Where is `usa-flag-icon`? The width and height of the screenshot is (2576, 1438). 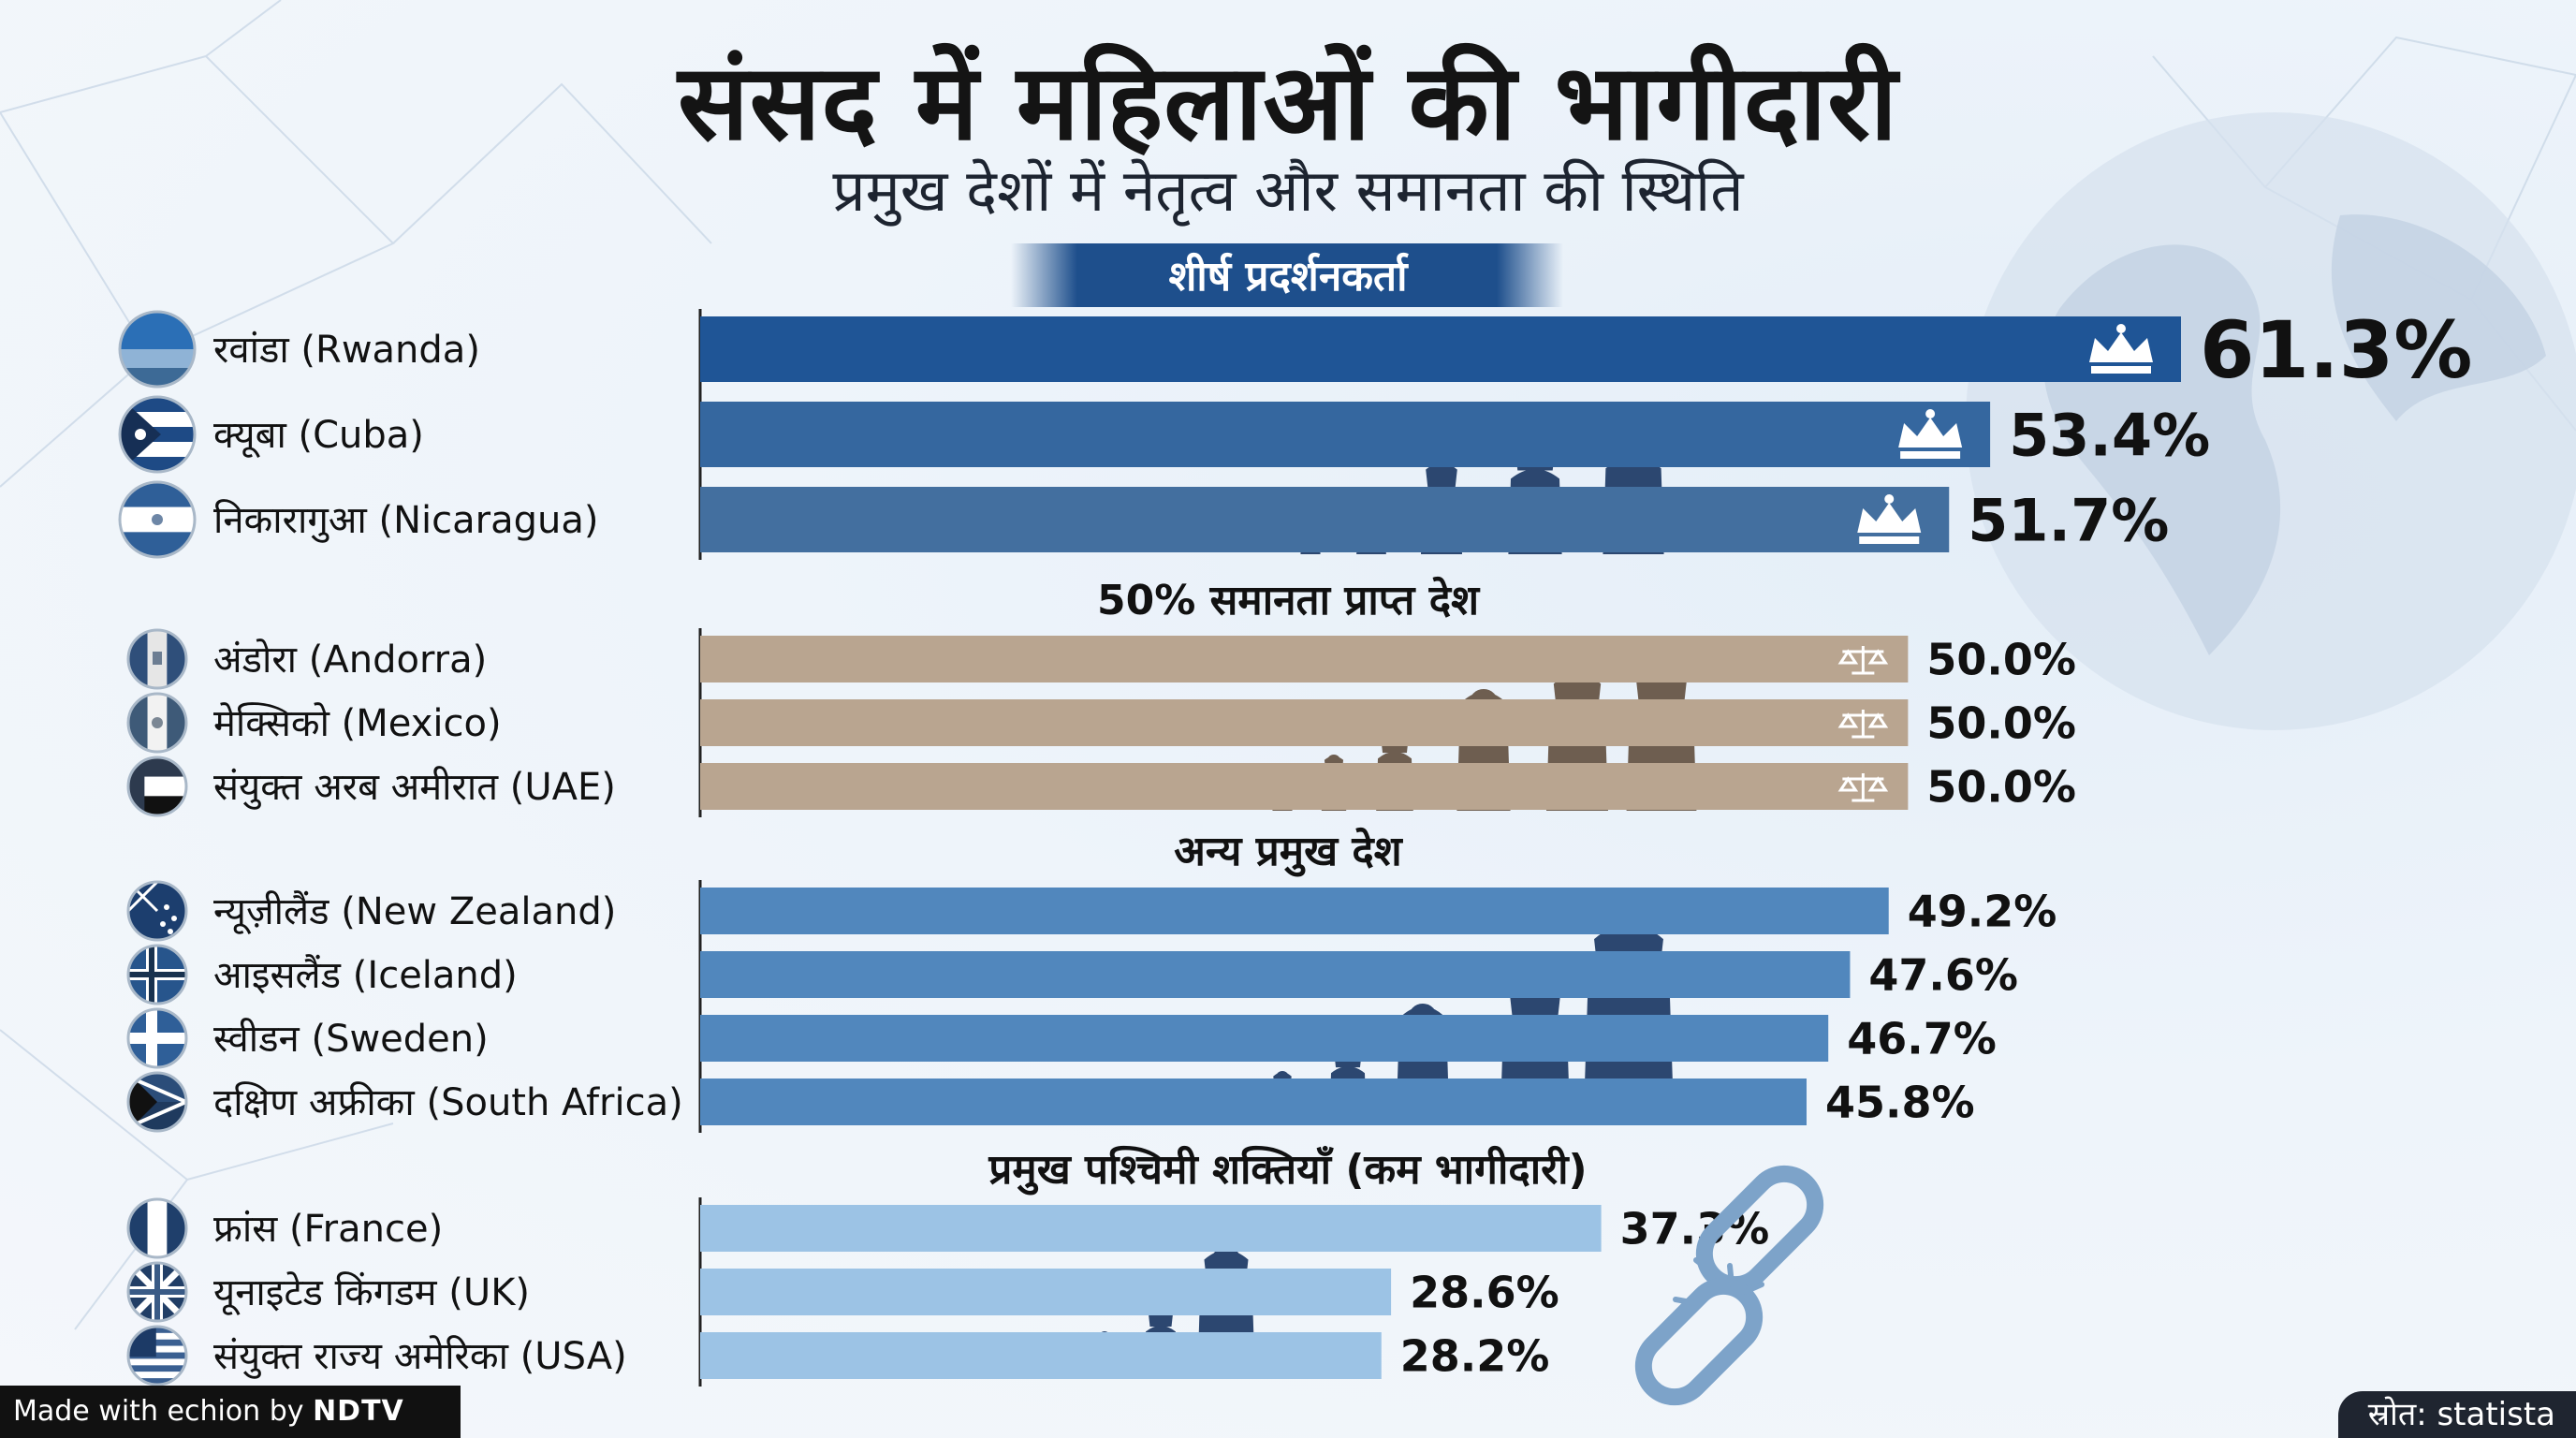 usa-flag-icon is located at coordinates (157, 1356).